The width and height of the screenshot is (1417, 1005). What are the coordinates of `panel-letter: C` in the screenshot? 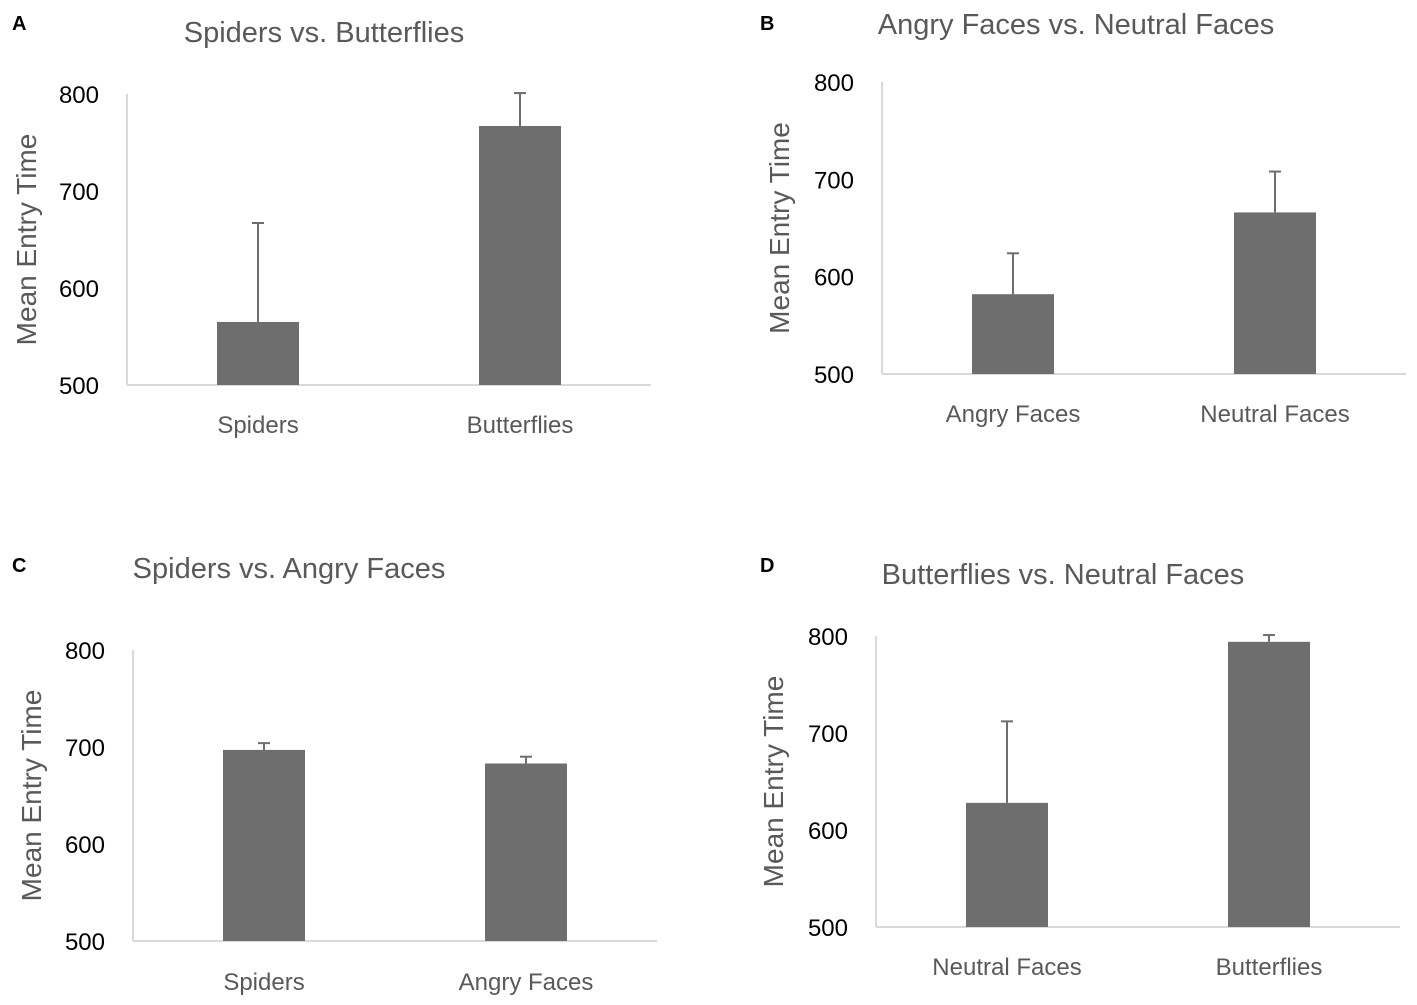 It's located at (19, 566).